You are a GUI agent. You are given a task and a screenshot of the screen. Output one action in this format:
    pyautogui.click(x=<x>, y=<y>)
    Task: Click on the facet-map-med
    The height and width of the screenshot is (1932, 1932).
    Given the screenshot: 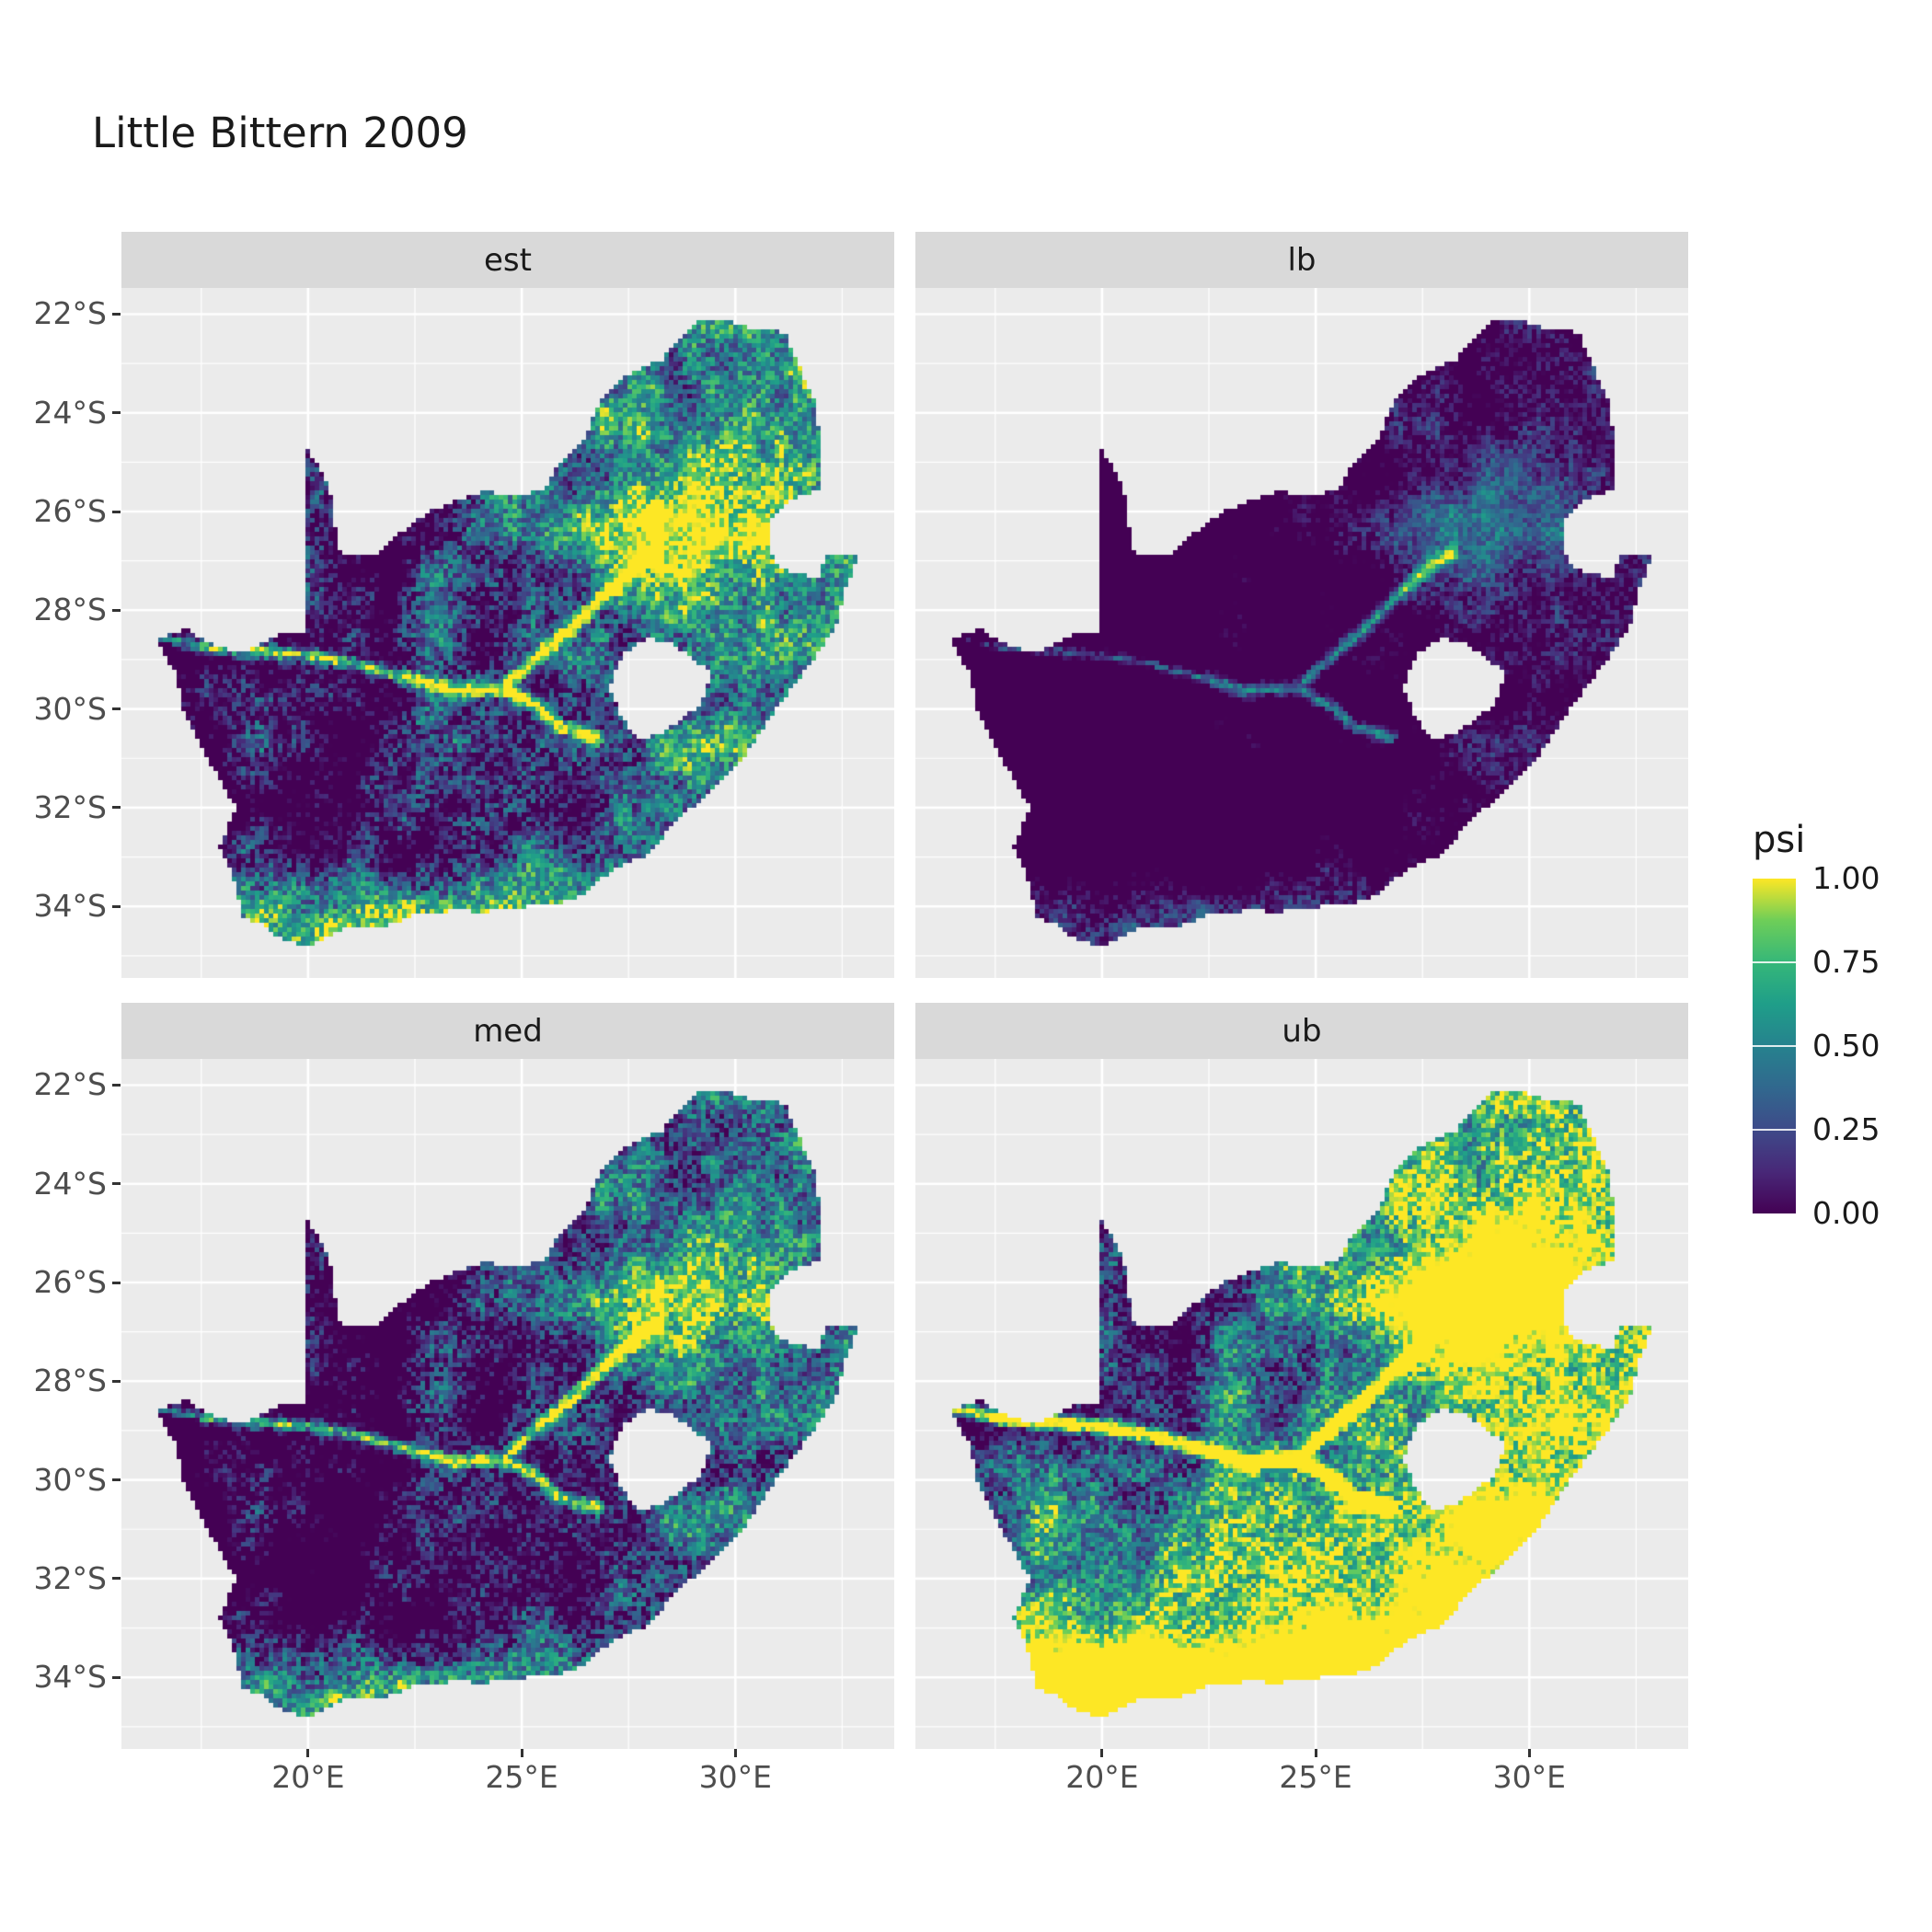 What is the action you would take?
    pyautogui.click(x=507, y=1404)
    